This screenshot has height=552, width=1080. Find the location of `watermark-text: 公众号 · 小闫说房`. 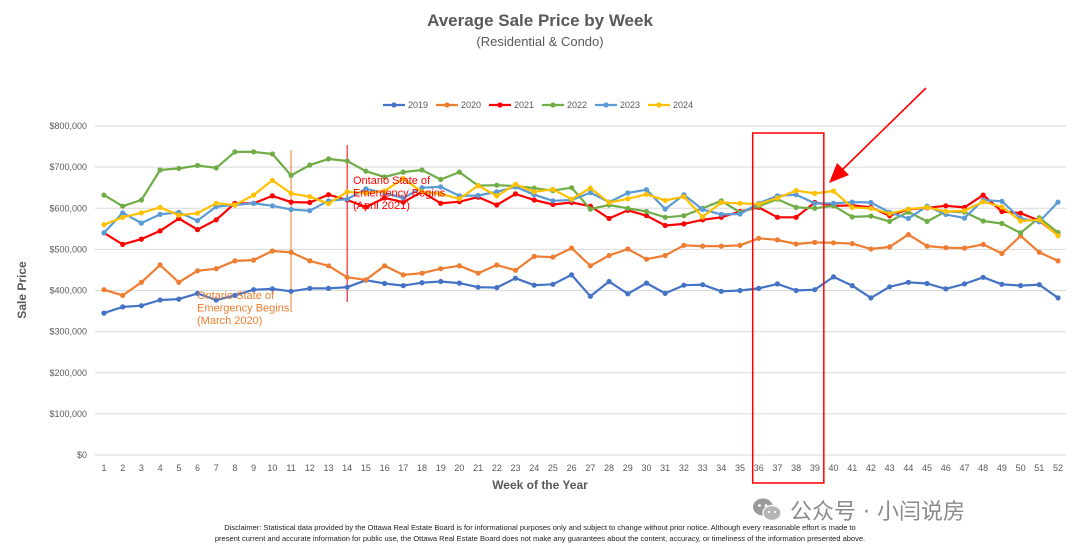

watermark-text: 公众号 · 小闫说房 is located at coordinates (877, 512).